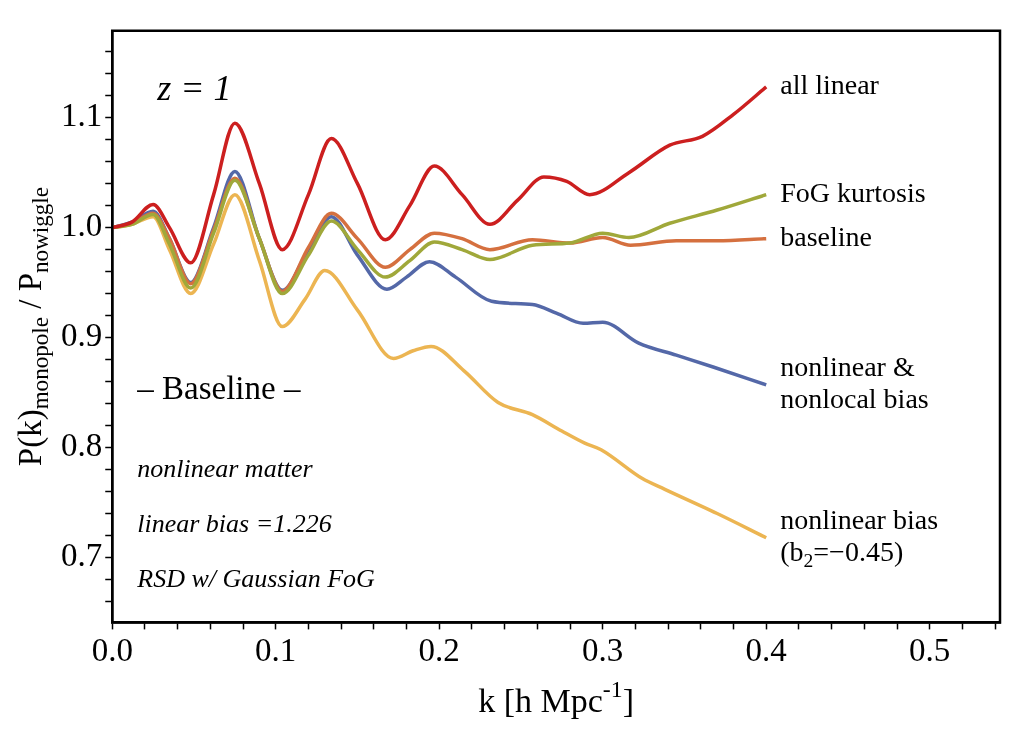 This screenshot has height=733, width=1028. What do you see at coordinates (218, 388) in the screenshot?
I see `annotation: – Baseline –` at bounding box center [218, 388].